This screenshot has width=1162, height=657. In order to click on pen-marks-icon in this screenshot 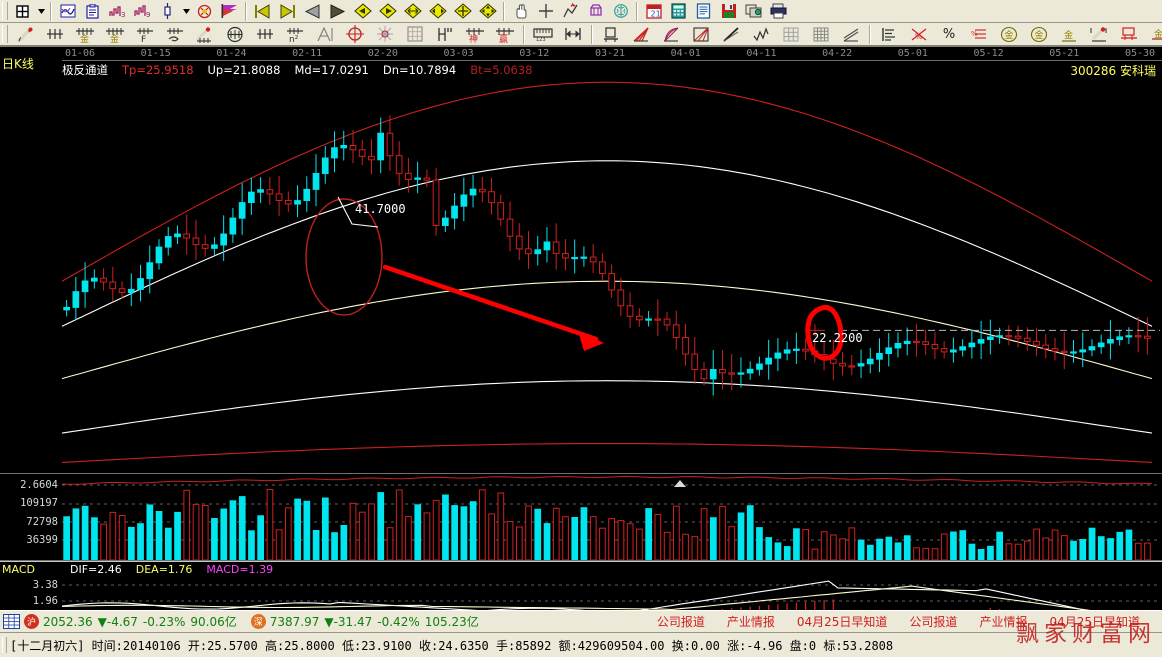, I will do `click(205, 34)`.